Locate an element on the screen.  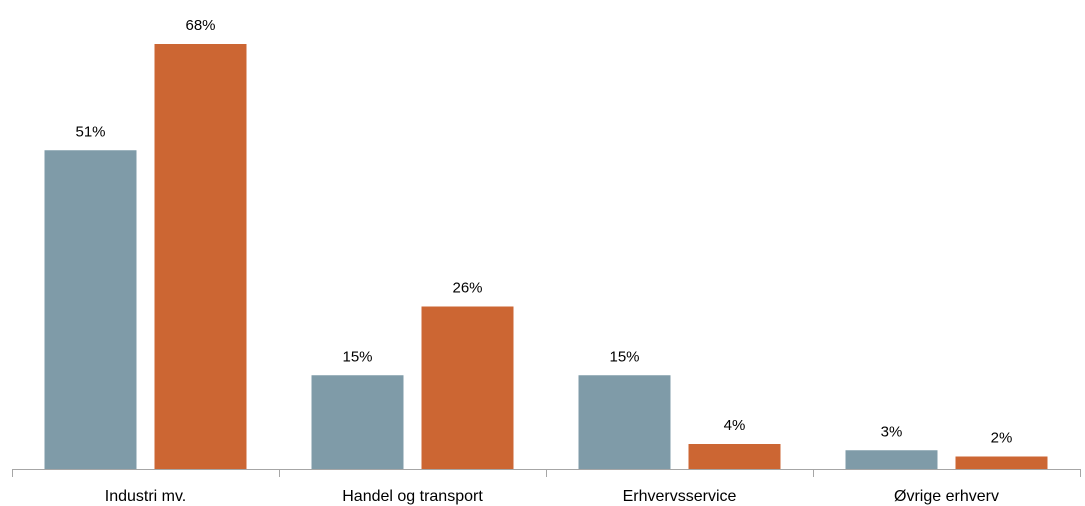
data-label-1-1: 51% is located at coordinates (90, 131).